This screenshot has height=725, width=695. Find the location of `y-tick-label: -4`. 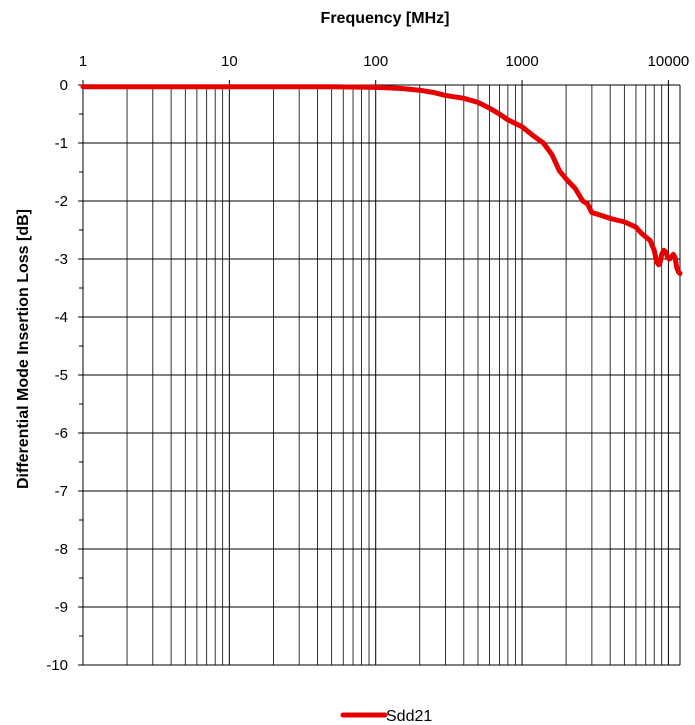

y-tick-label: -4 is located at coordinates (61, 317).